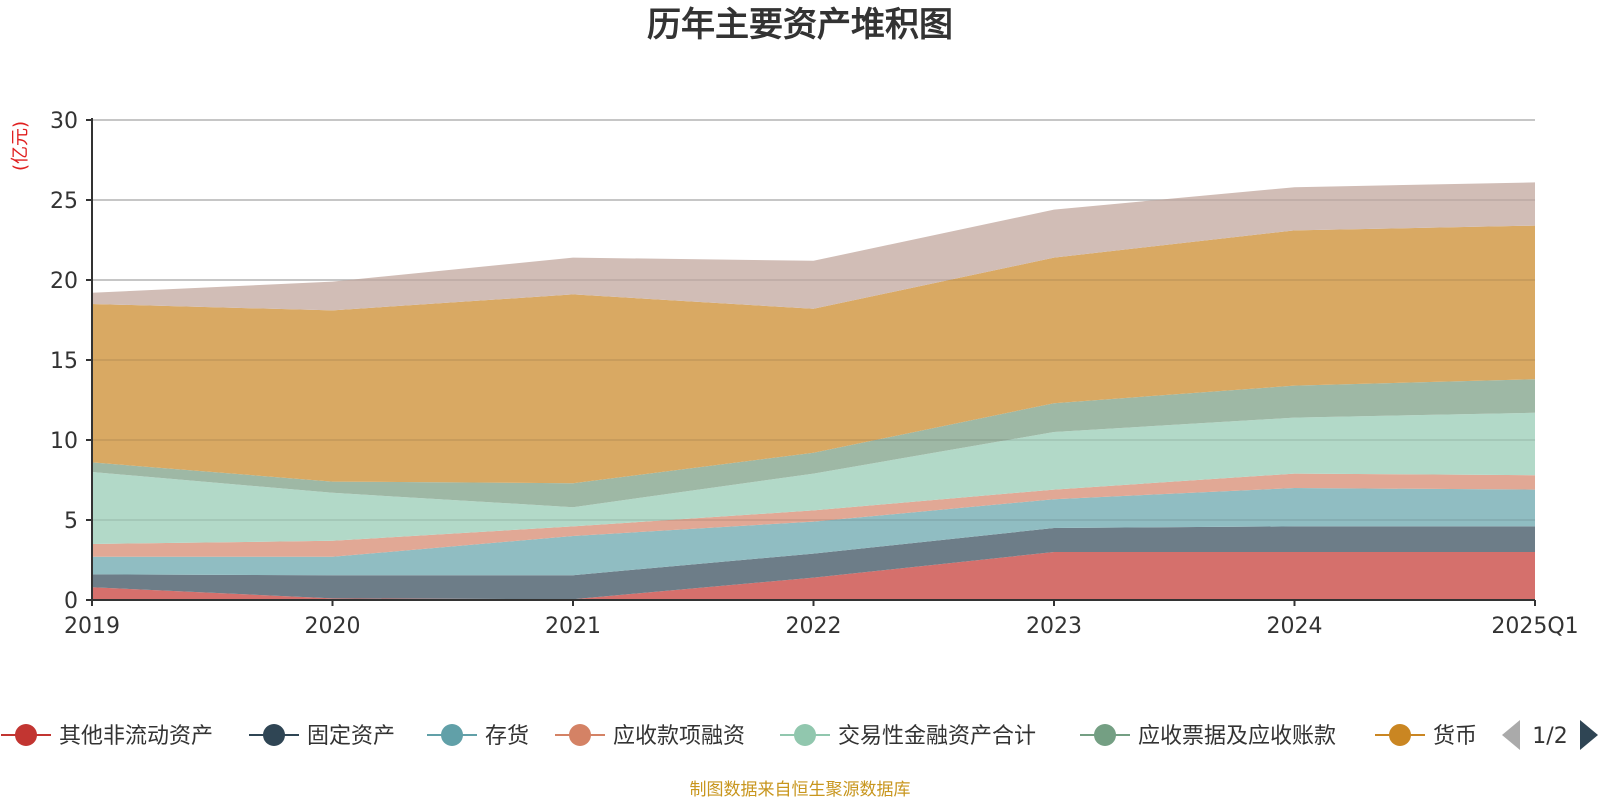 The image size is (1600, 800). What do you see at coordinates (333, 626) in the screenshot?
I see `x-tick-label: 2020` at bounding box center [333, 626].